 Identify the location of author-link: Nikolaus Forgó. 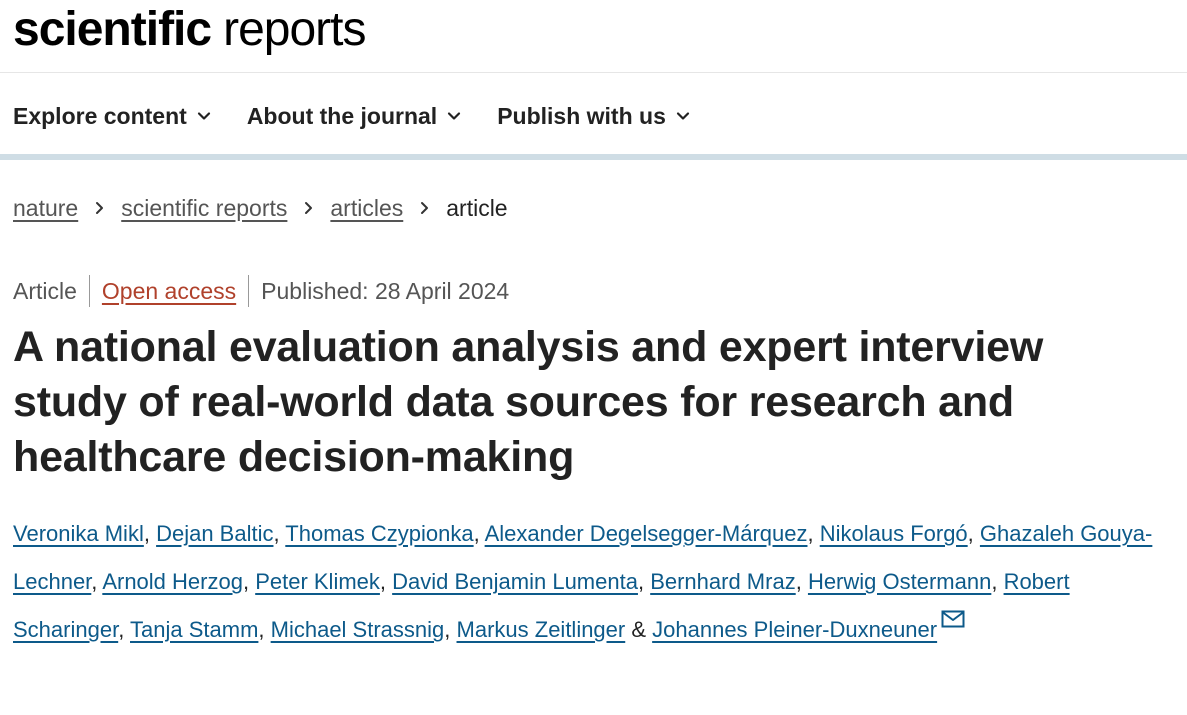
(893, 533).